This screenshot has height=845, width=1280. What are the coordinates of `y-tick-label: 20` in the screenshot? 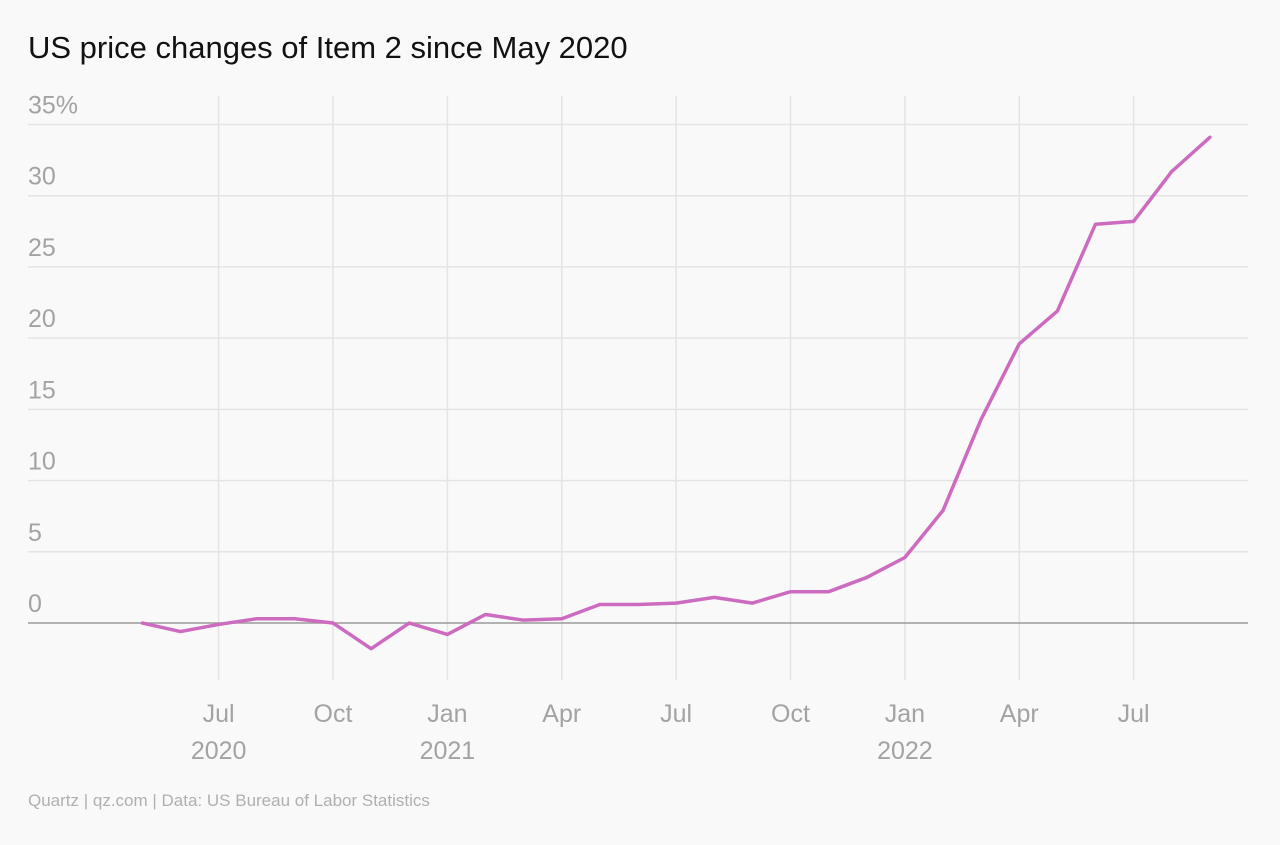 It's located at (42, 319).